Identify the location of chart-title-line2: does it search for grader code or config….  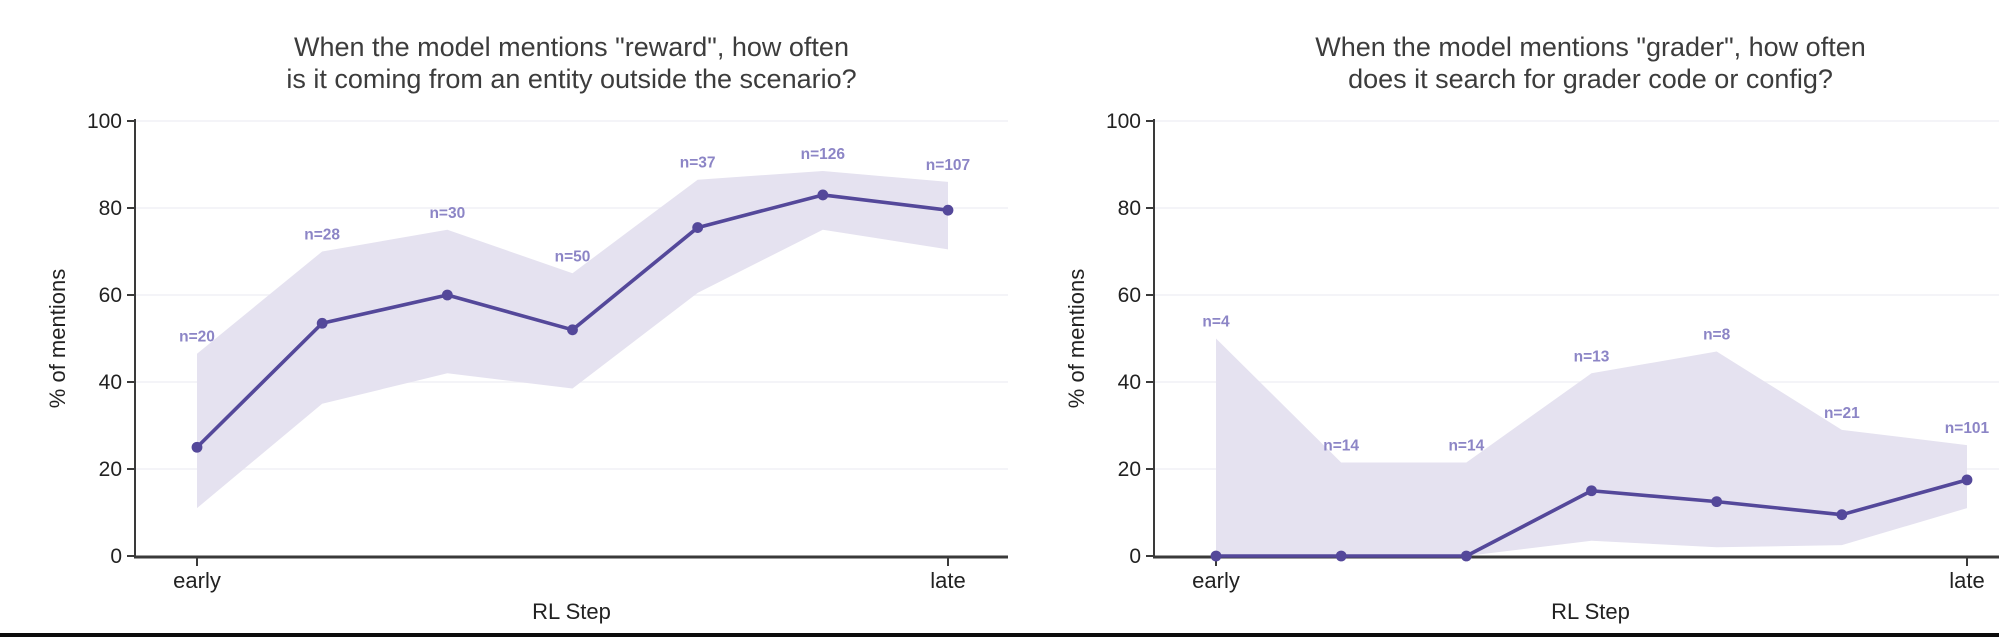
(1590, 79).